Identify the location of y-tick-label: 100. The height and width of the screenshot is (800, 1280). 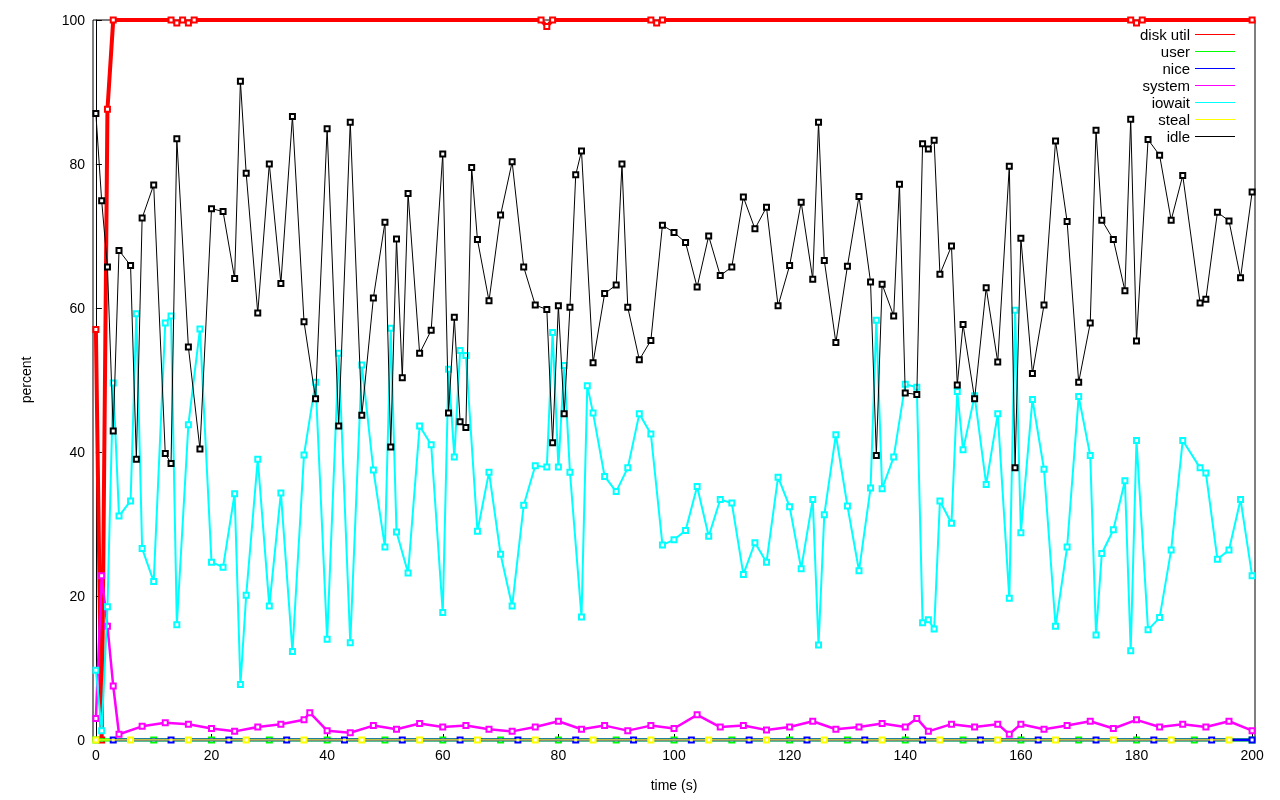
(73, 20).